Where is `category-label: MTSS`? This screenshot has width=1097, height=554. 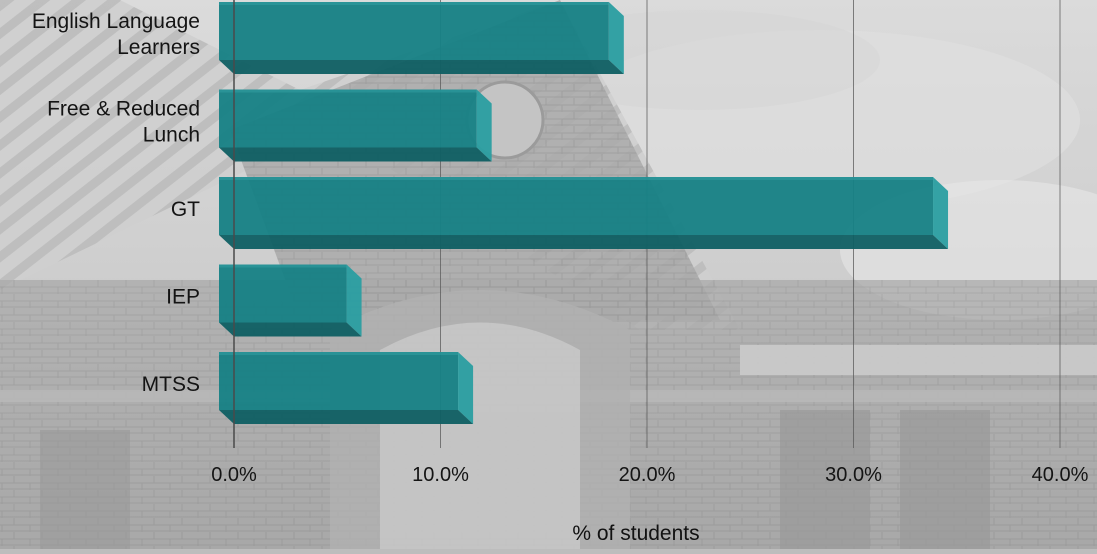 category-label: MTSS is located at coordinates (171, 384).